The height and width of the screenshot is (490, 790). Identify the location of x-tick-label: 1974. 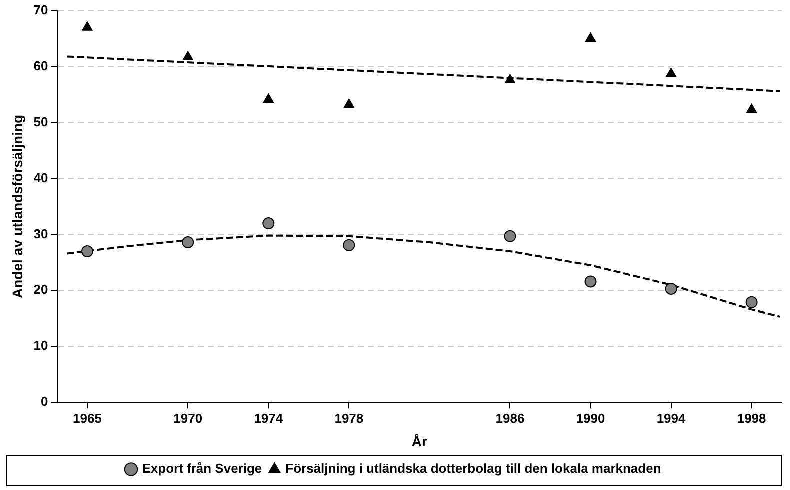
(269, 418).